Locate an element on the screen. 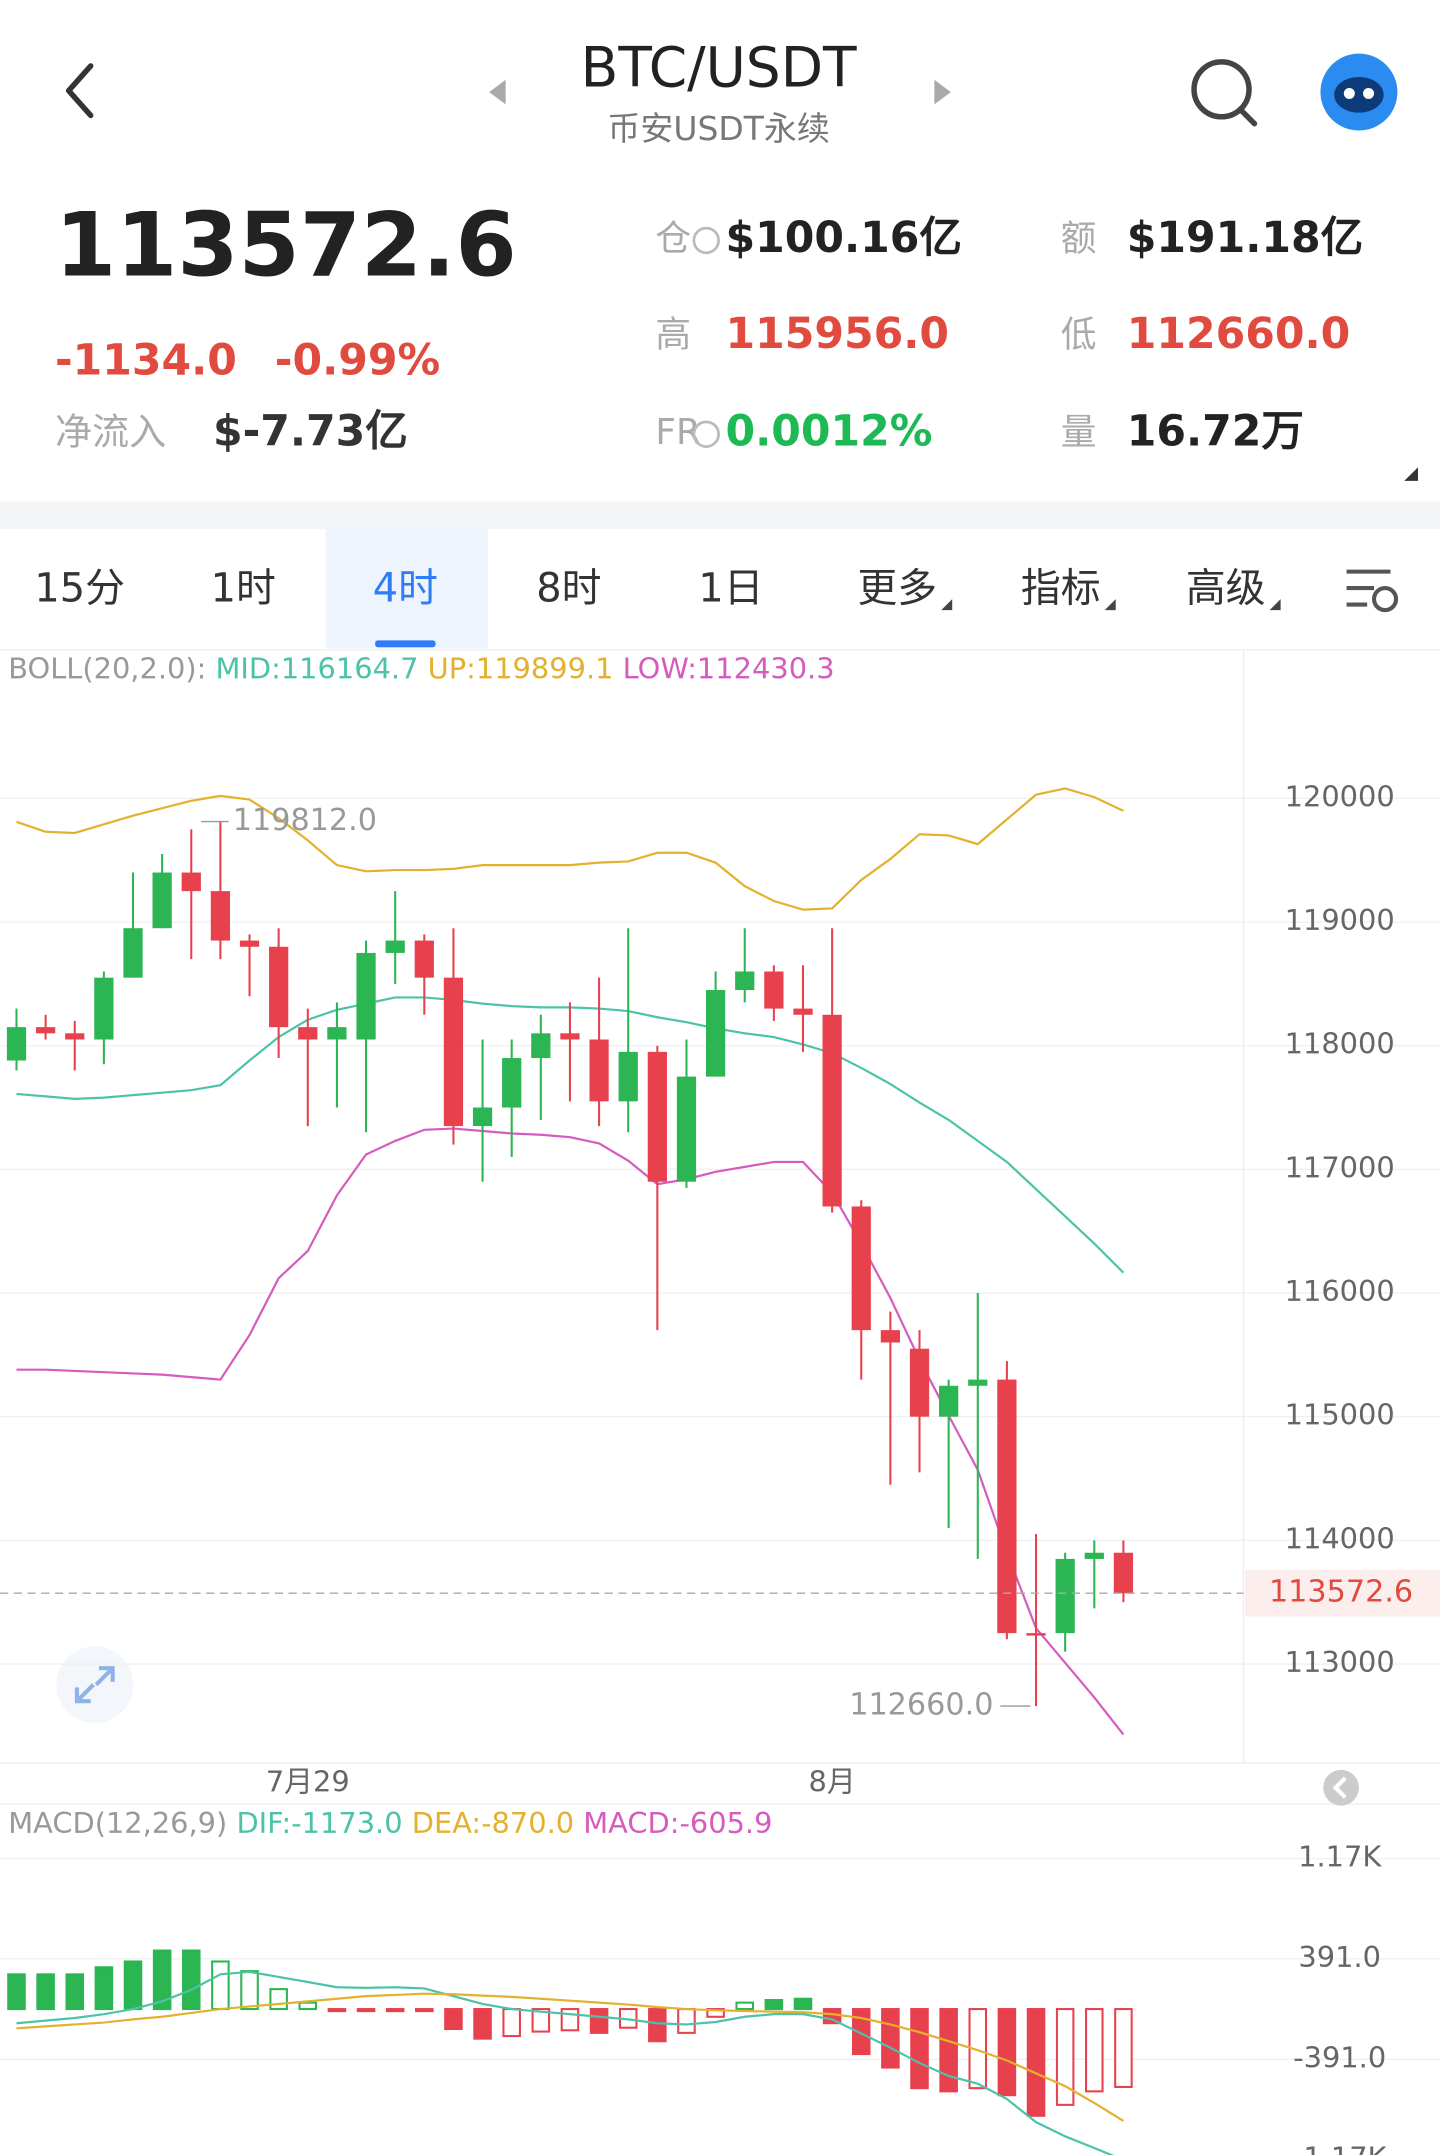  last-price: 113572.6 is located at coordinates (286, 244).